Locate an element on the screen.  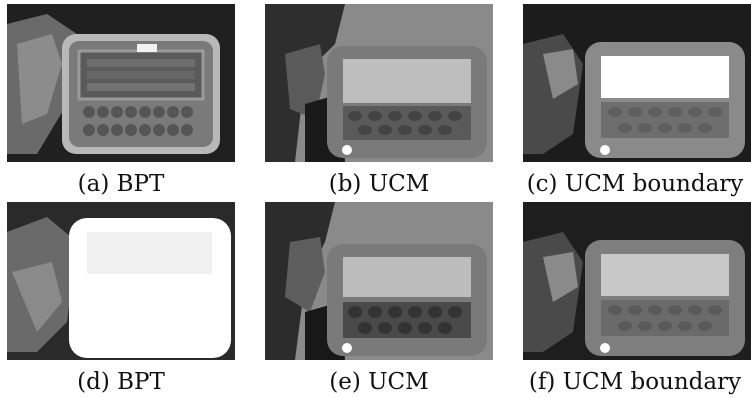
bpt-segmentation-image-a is located at coordinates (121, 83).